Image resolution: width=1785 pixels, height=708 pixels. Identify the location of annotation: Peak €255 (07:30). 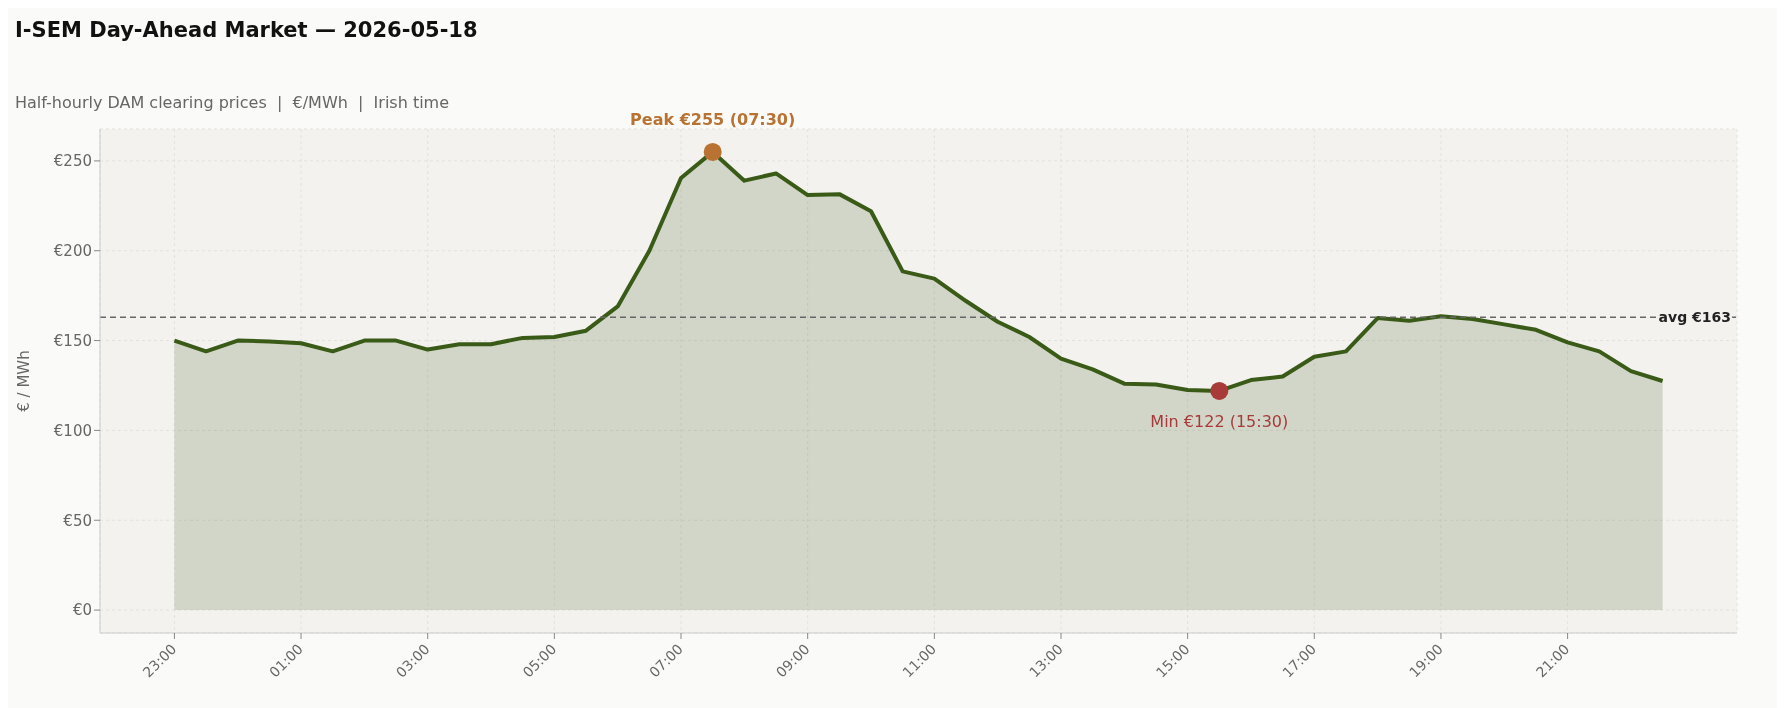
(713, 119).